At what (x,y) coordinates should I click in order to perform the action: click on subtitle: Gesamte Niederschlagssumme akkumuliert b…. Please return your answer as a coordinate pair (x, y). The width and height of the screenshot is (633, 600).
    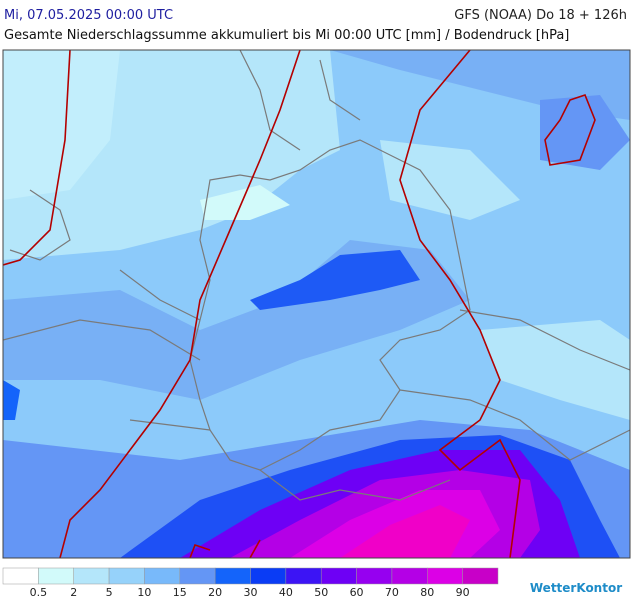
    Looking at the image, I should click on (286, 35).